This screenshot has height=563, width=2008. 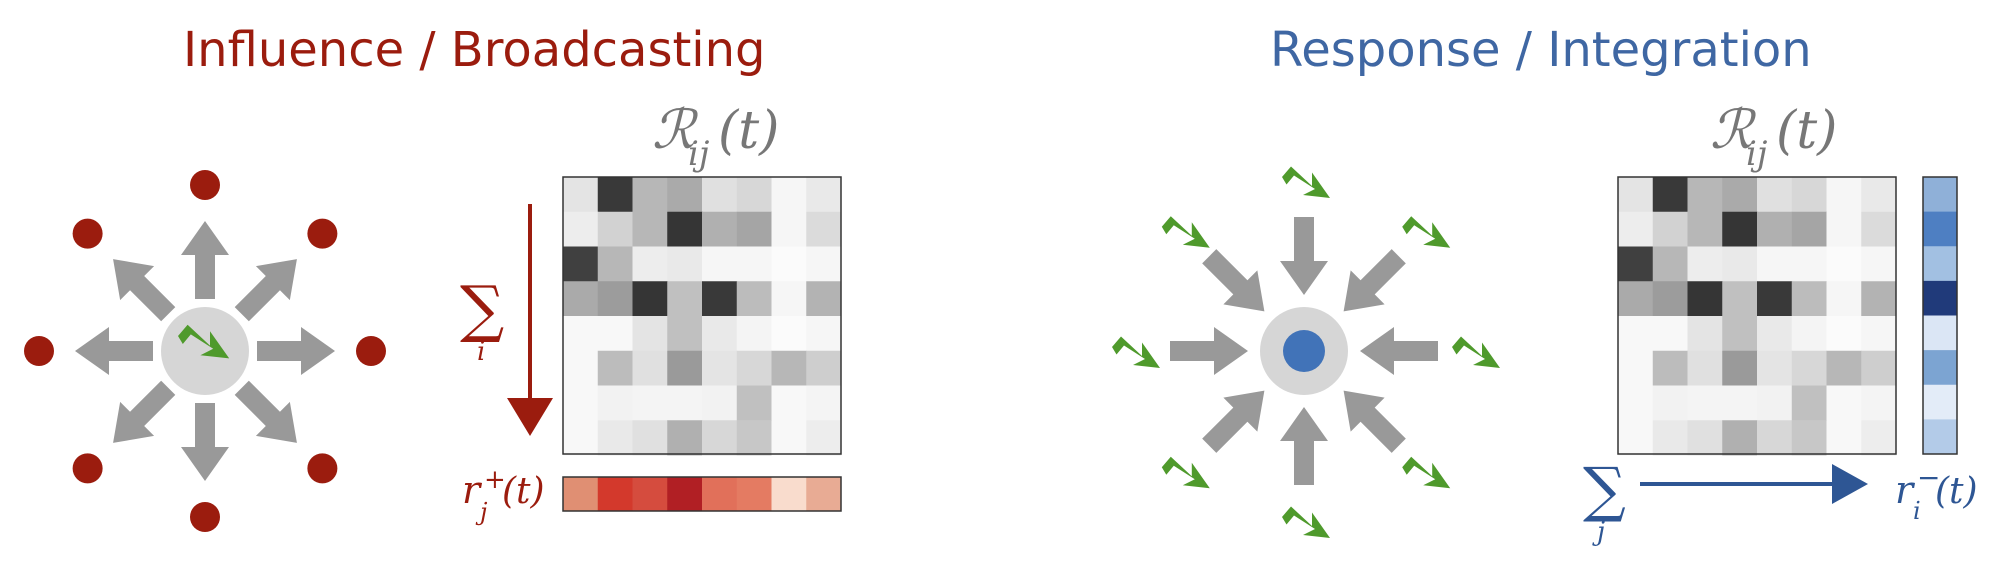 I want to click on vector-label-left: r, so click(x=472, y=490).